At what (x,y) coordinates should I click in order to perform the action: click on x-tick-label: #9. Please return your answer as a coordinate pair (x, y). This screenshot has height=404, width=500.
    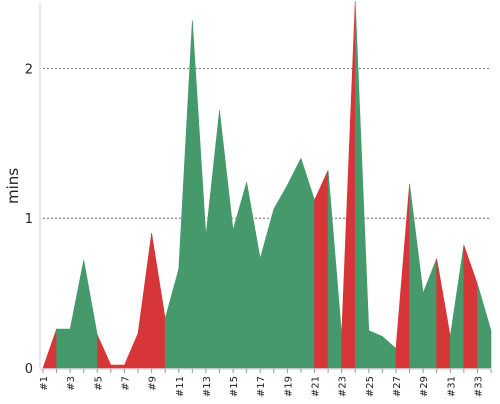
    Looking at the image, I should click on (153, 383).